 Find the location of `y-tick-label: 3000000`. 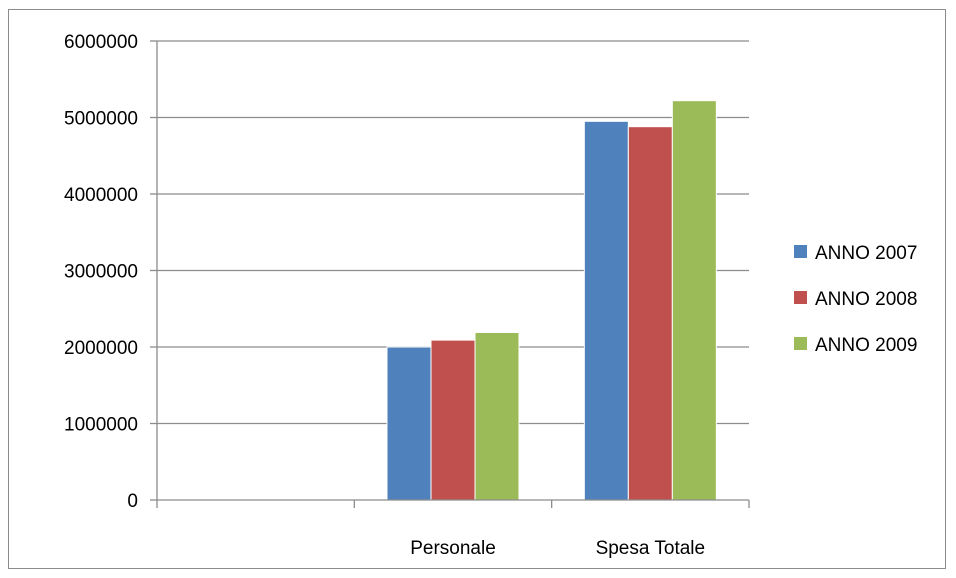

y-tick-label: 3000000 is located at coordinates (101, 272).